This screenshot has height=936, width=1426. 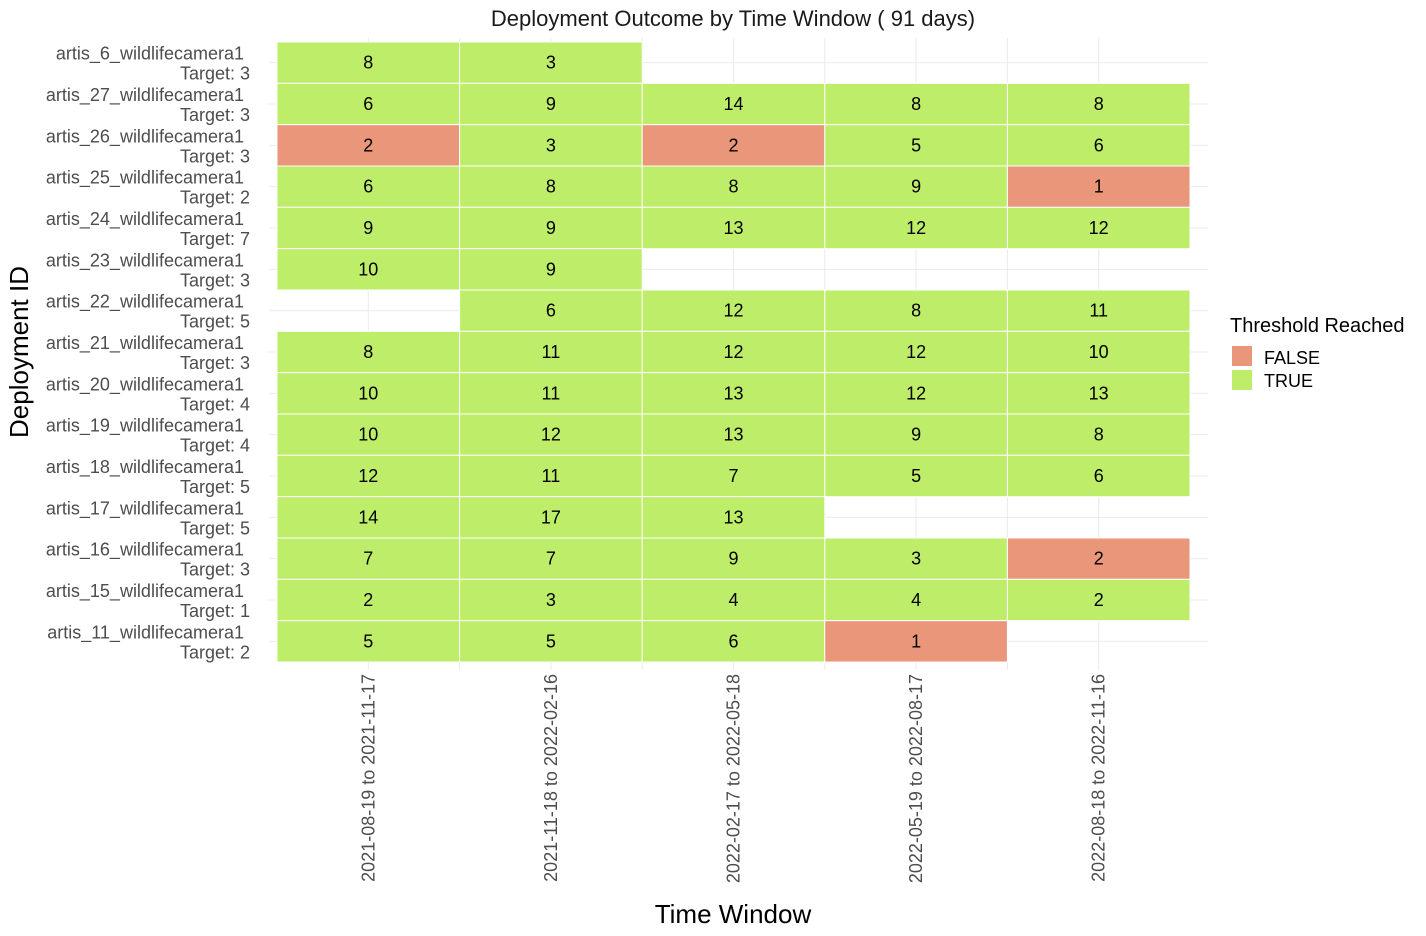 What do you see at coordinates (916, 778) in the screenshot?
I see `x-tick-label: 2022-05-19 to 2022-08-17` at bounding box center [916, 778].